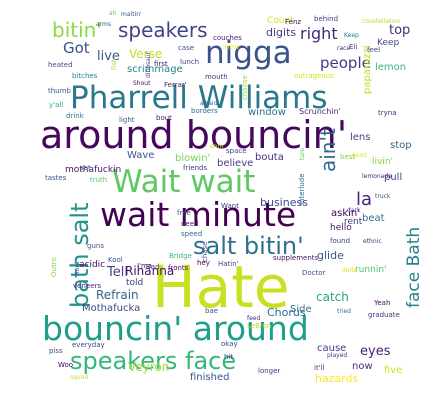 The image size is (439, 418). Describe the element at coordinates (216, 77) in the screenshot. I see `word-mouth: mouth` at that location.